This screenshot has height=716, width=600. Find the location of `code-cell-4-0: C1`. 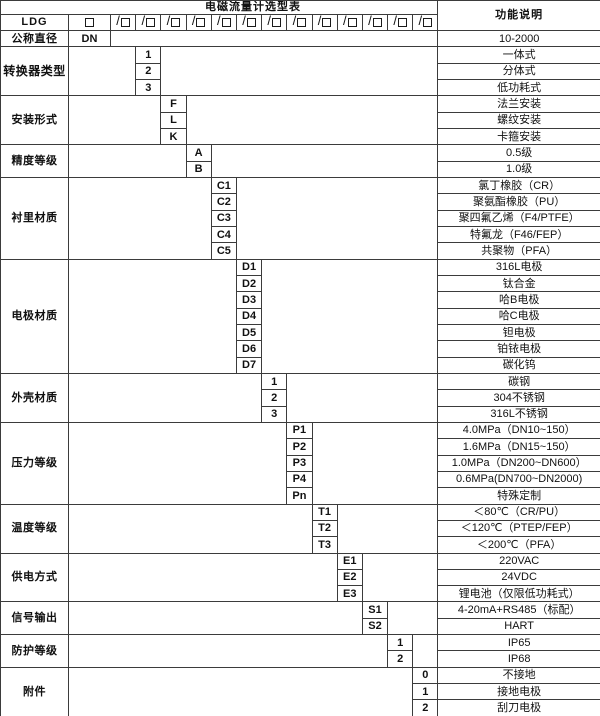

code-cell-4-0: C1 is located at coordinates (223, 185).